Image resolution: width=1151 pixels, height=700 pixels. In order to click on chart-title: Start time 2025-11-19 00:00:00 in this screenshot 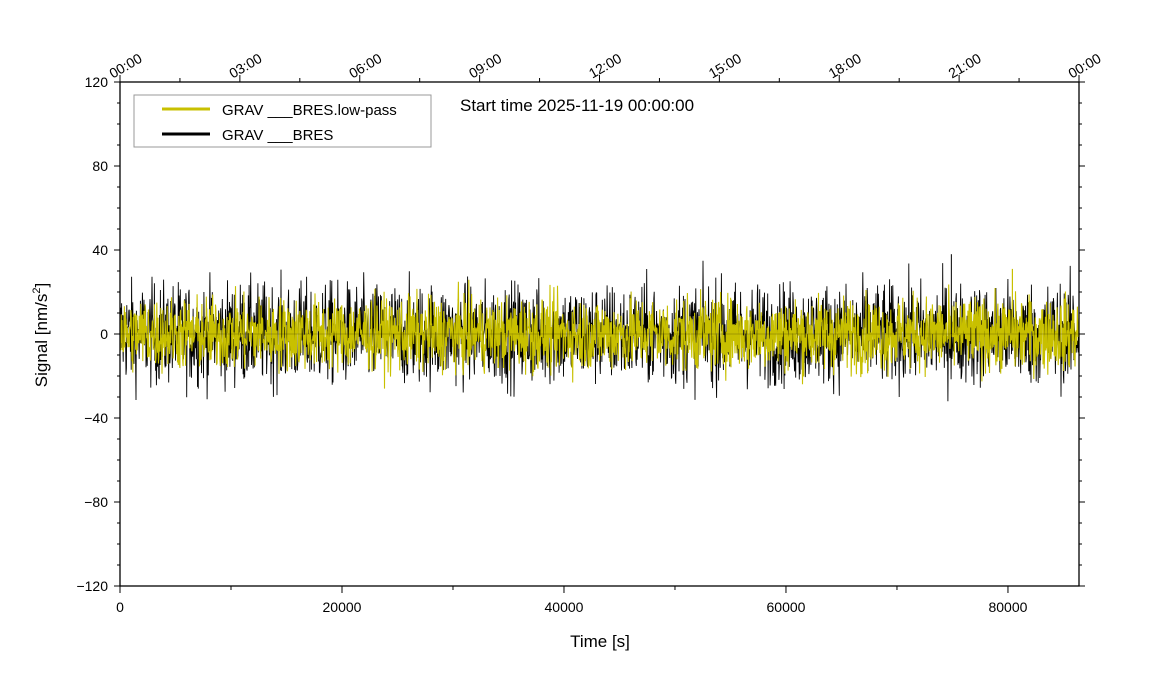, I will do `click(577, 105)`.